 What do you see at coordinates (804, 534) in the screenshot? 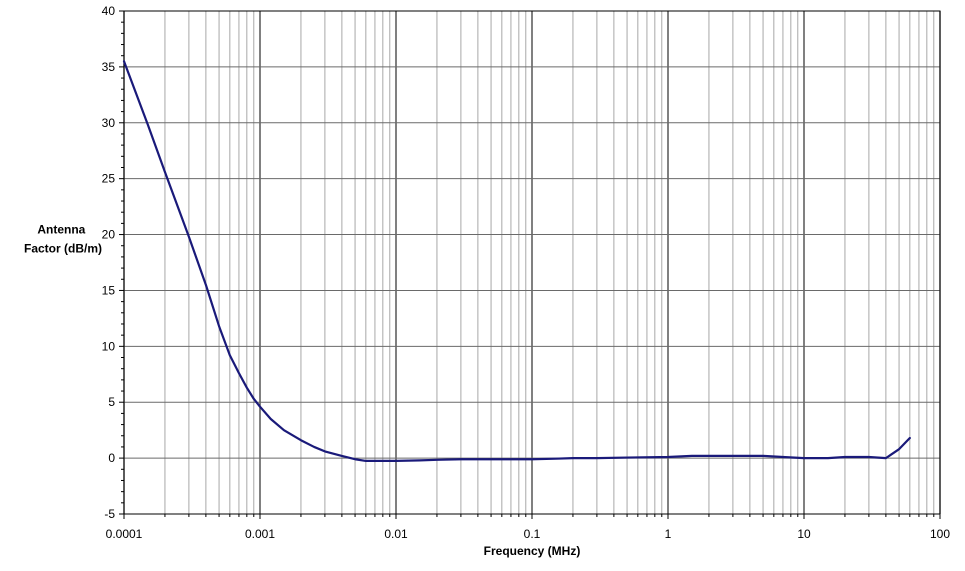
I see `x-tick-label: 10` at bounding box center [804, 534].